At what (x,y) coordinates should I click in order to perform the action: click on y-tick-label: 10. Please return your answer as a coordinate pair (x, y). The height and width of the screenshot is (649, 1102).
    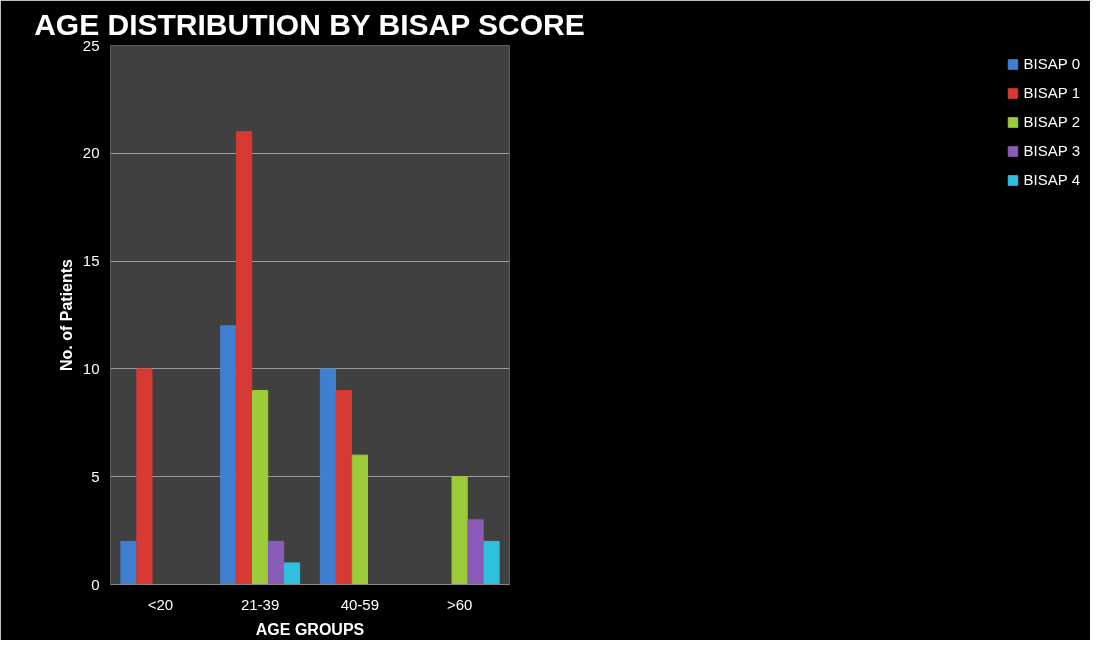
    Looking at the image, I should click on (91, 368).